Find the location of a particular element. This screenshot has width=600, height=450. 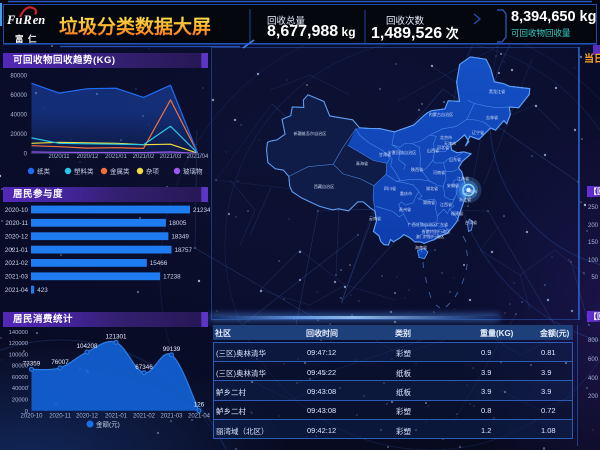

svg-text: 67346 is located at coordinates (144, 367).